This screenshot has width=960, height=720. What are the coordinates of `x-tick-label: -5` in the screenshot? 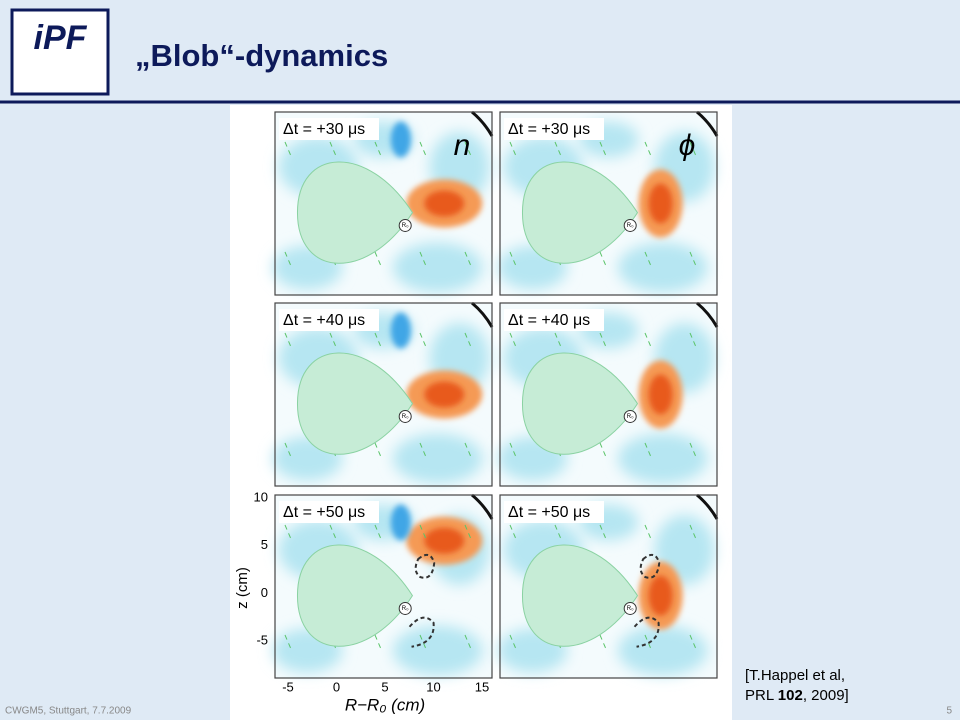 It's located at (288, 686).